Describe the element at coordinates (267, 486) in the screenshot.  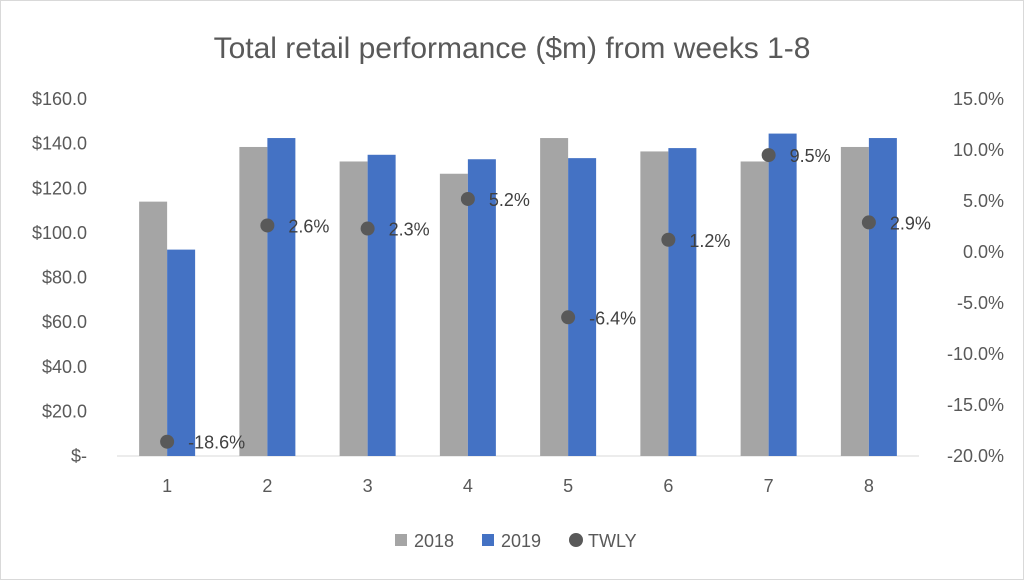
I see `x-tick-label: 2` at that location.